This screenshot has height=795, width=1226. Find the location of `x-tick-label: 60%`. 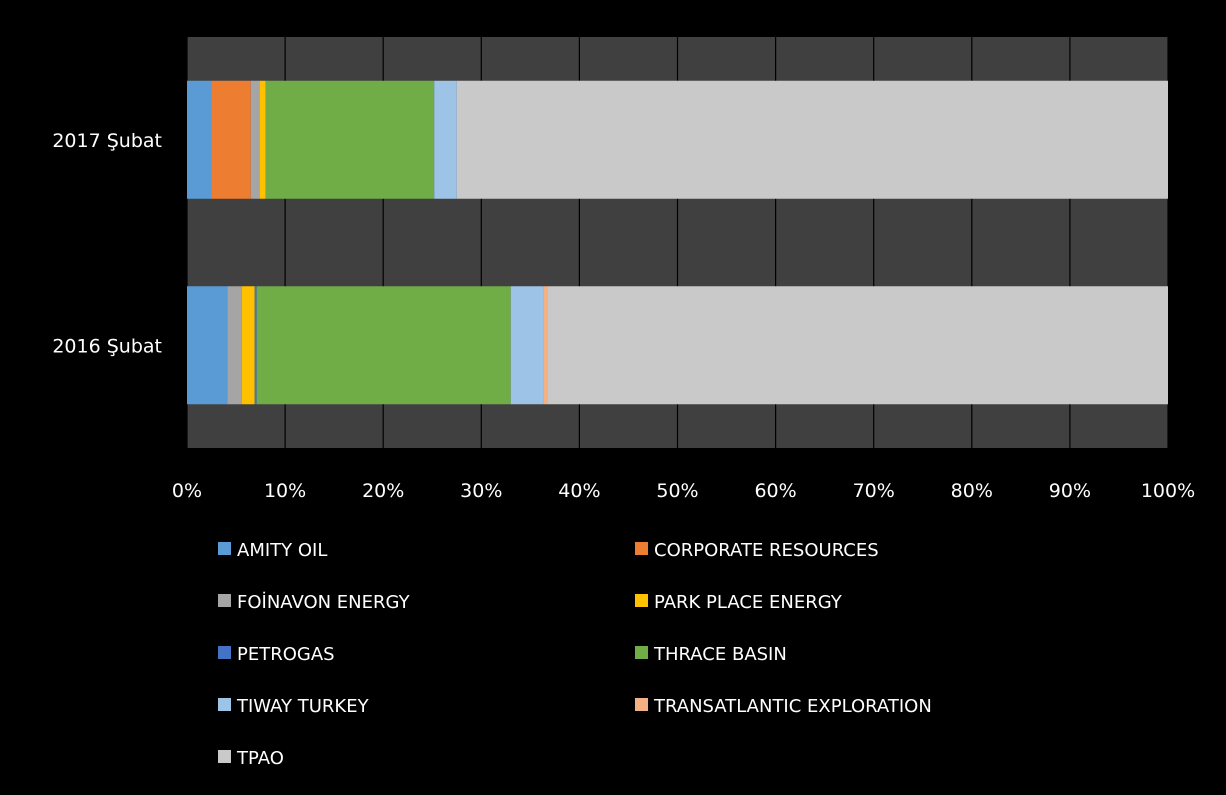

x-tick-label: 60% is located at coordinates (775, 491).